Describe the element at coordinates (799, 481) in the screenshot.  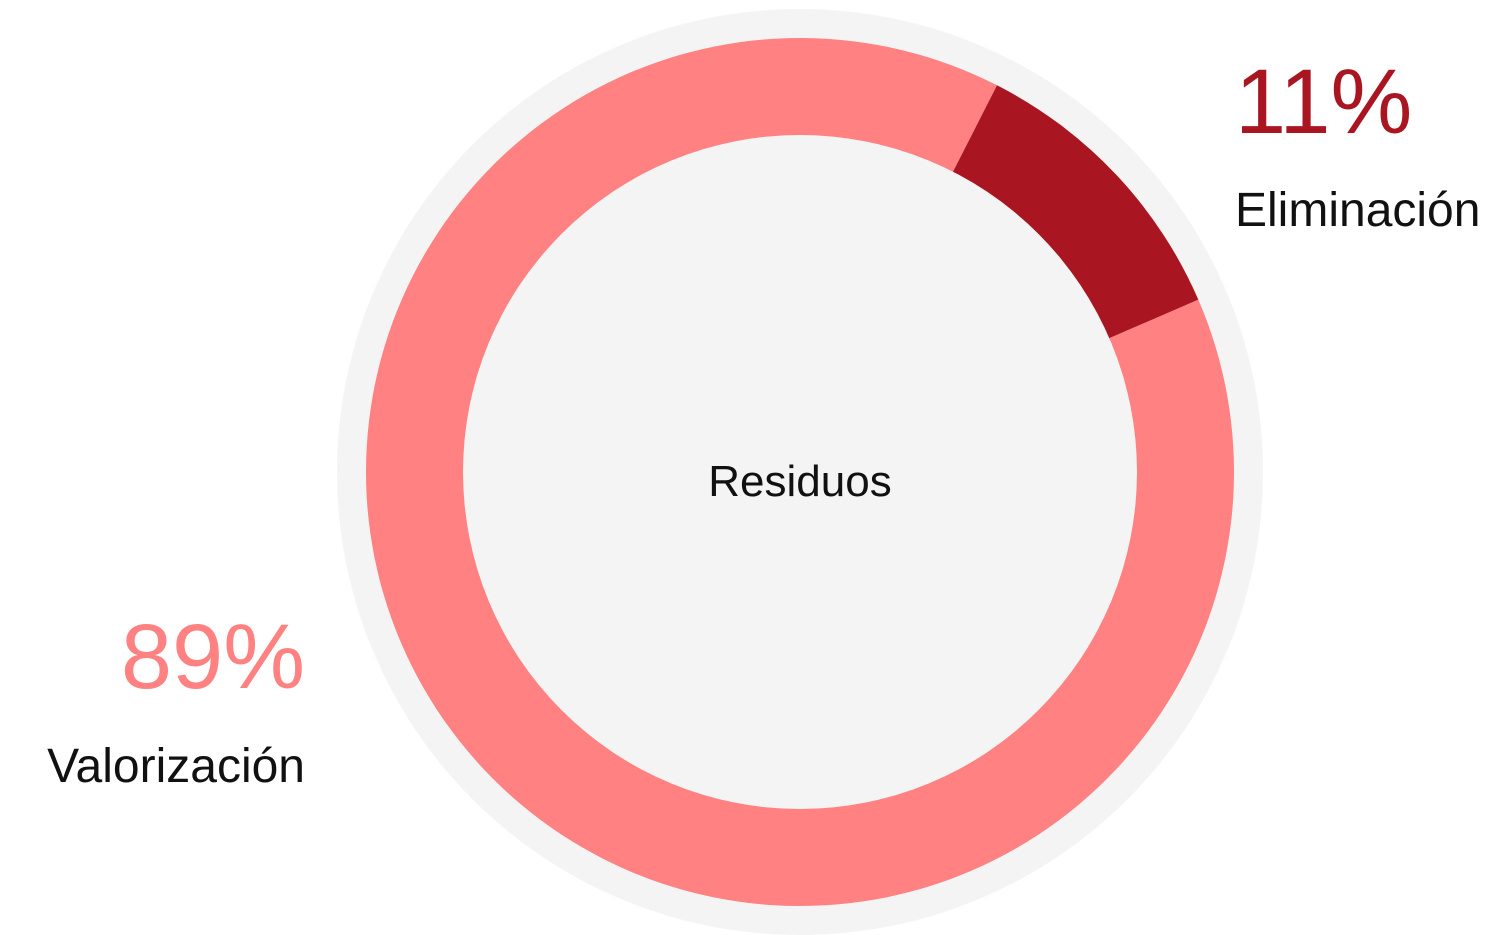
I see `center-label: Residuos` at that location.